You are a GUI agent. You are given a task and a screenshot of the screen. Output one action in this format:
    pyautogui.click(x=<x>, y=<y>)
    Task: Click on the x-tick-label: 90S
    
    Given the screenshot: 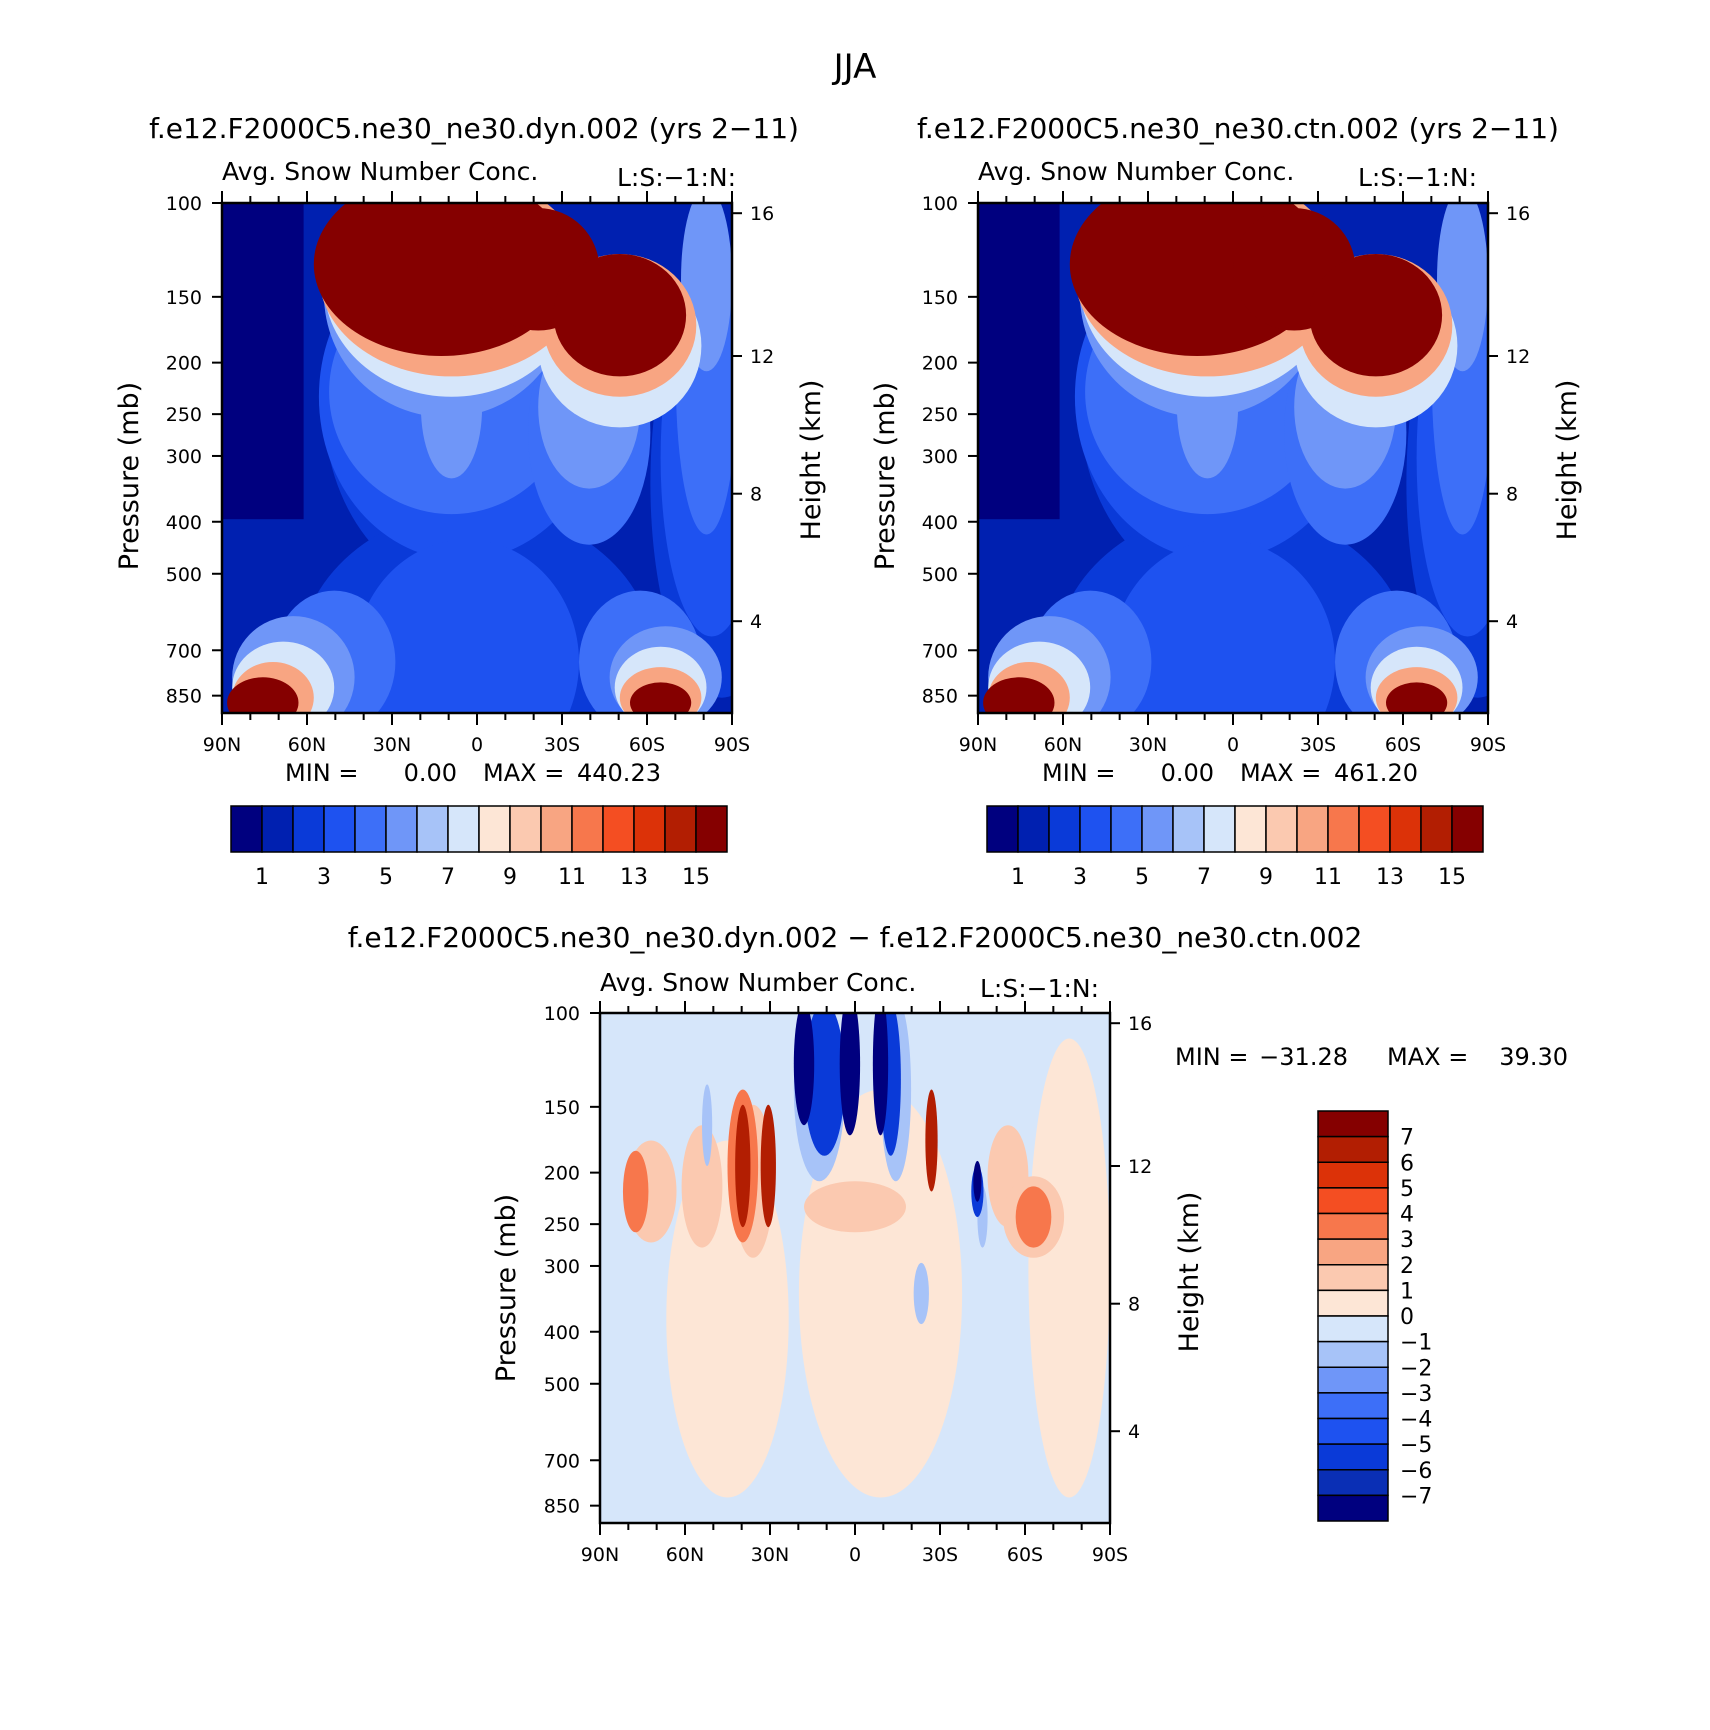 What is the action you would take?
    pyautogui.click(x=1110, y=1555)
    